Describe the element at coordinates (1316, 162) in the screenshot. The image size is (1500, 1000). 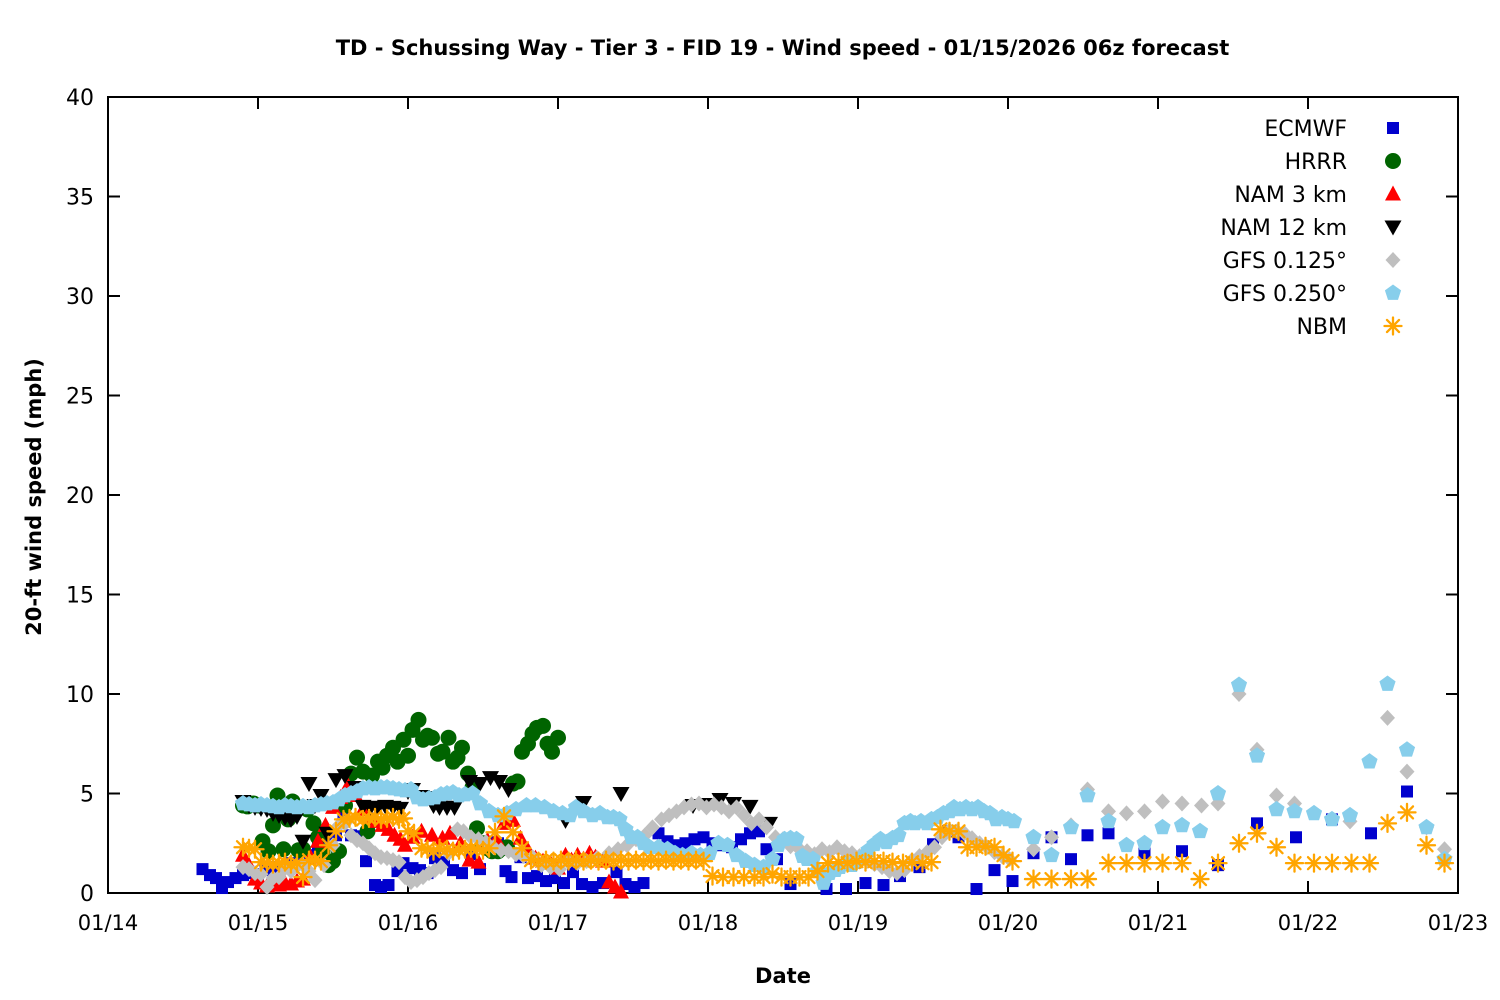
I see `legend-label: HRRR` at that location.